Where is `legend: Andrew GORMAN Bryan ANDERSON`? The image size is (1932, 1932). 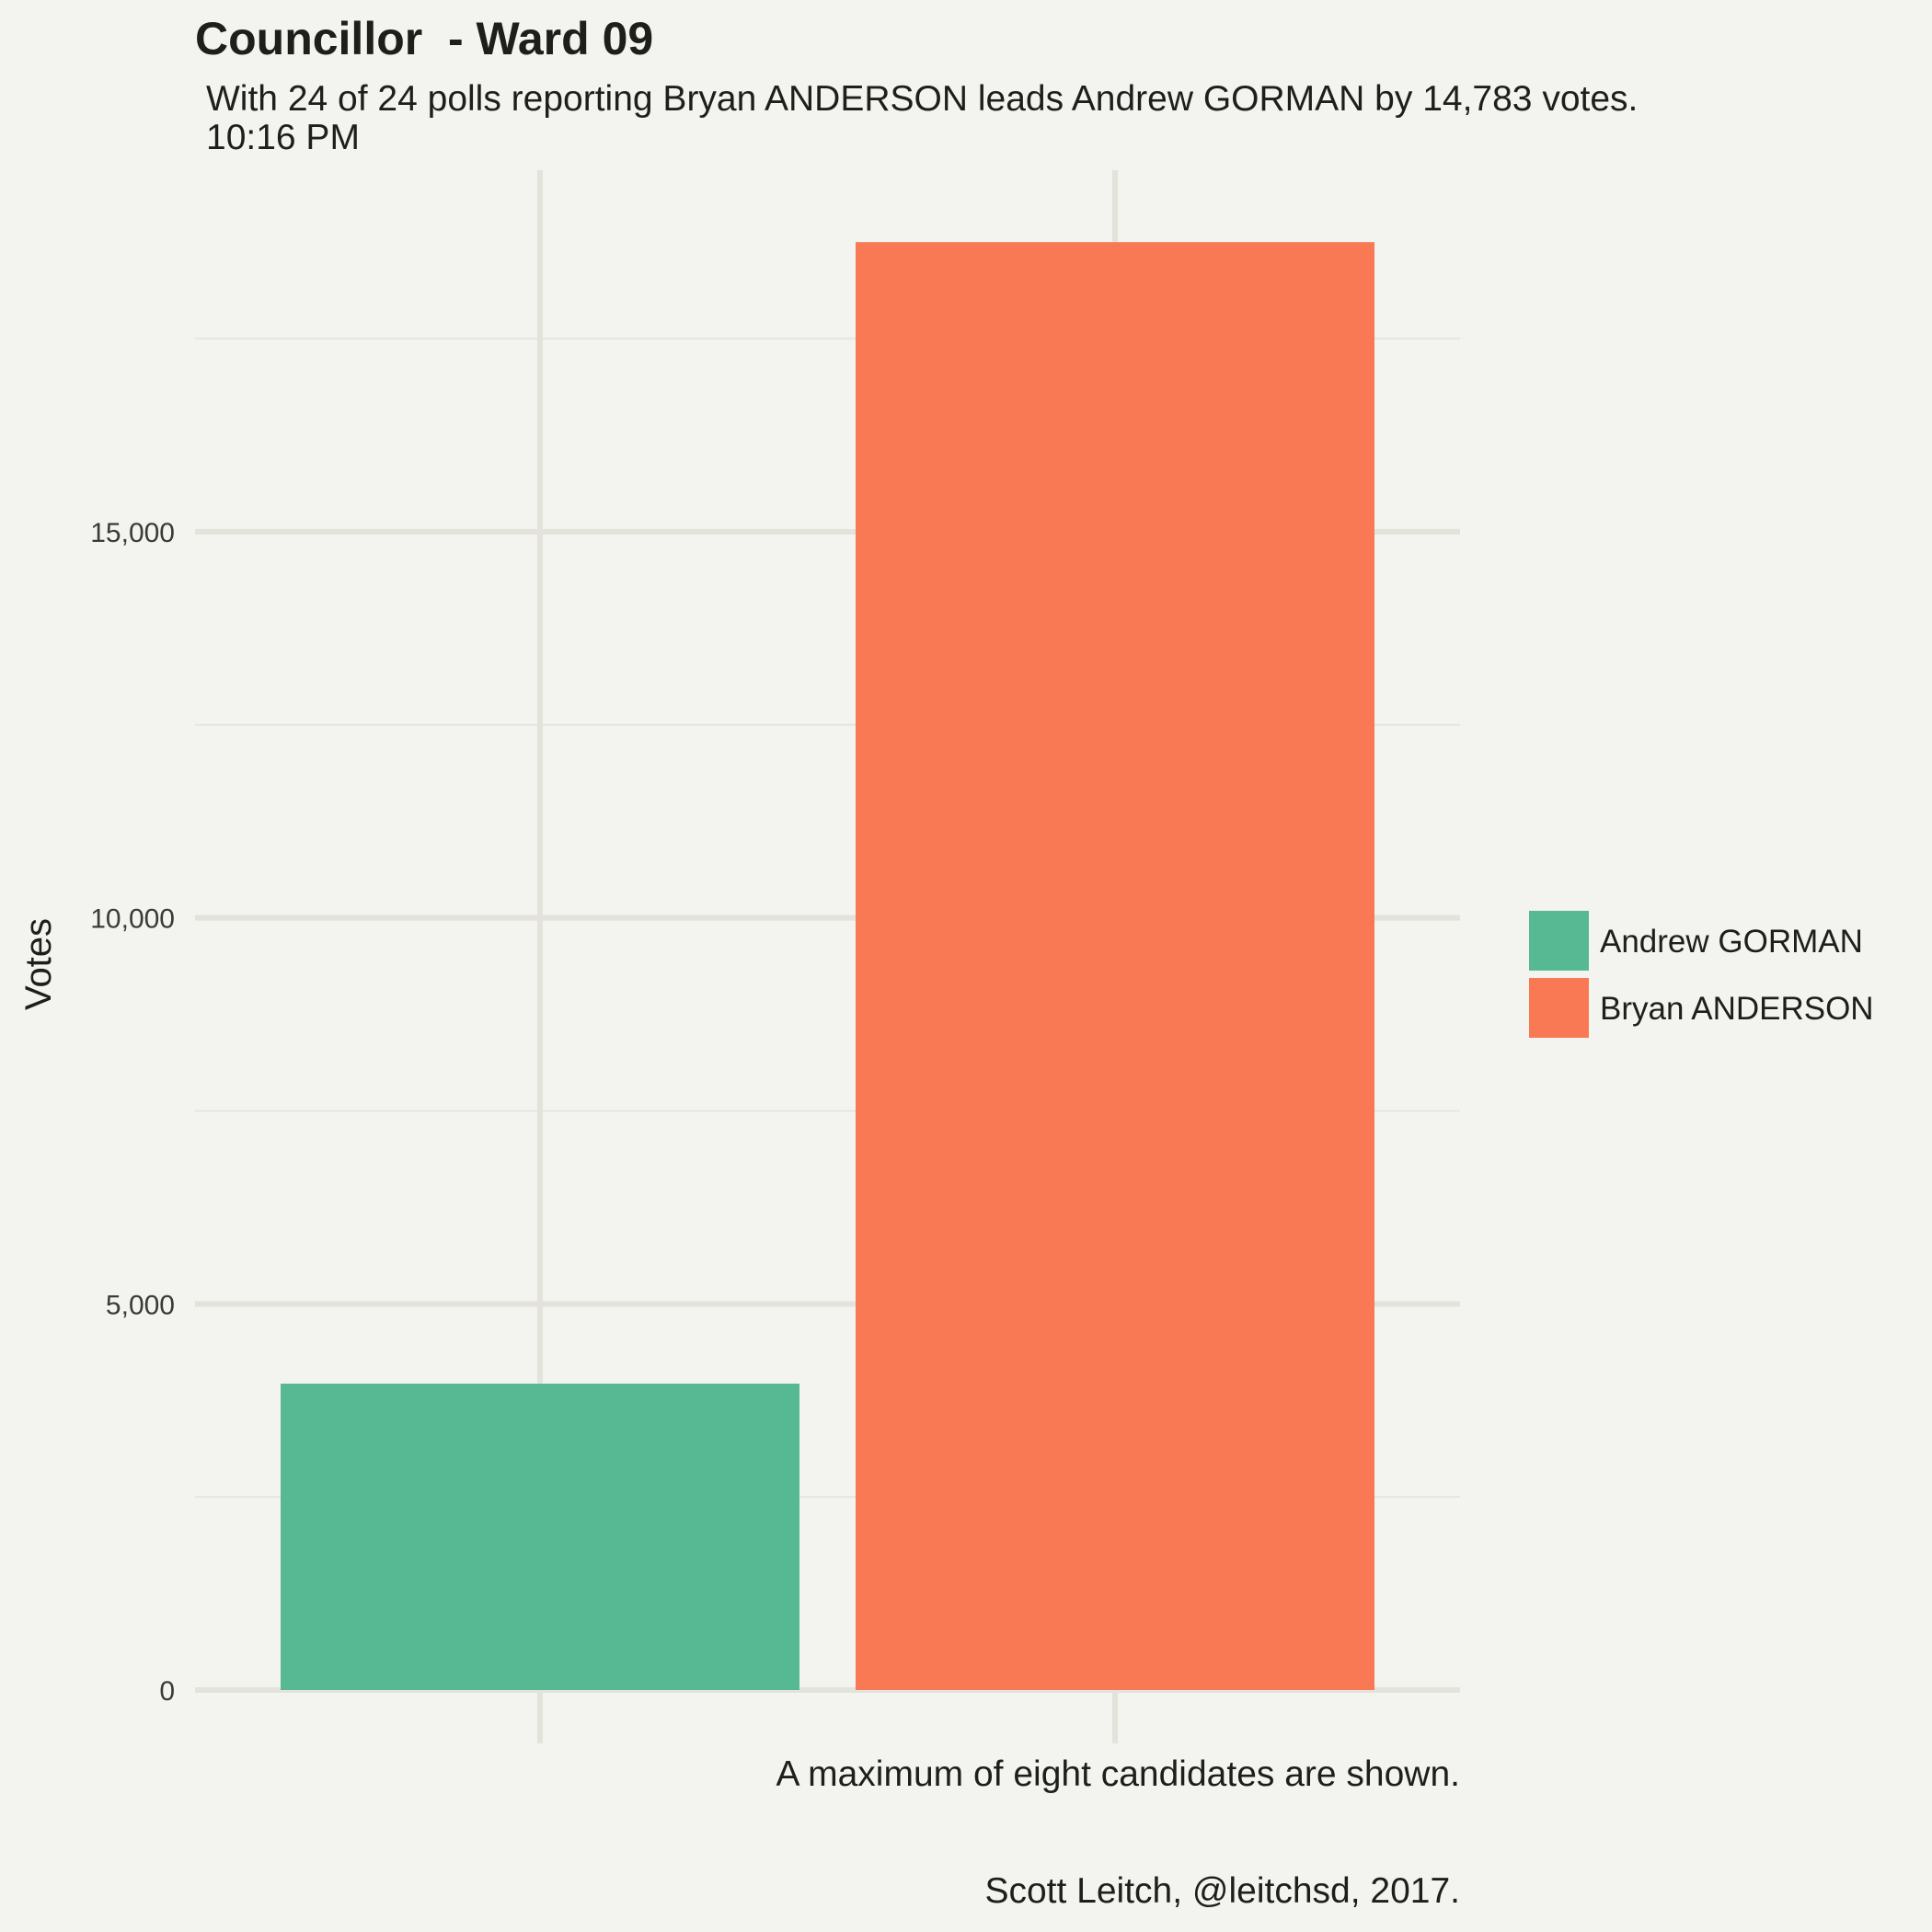
legend: Andrew GORMAN Bryan ANDERSON is located at coordinates (1701, 974).